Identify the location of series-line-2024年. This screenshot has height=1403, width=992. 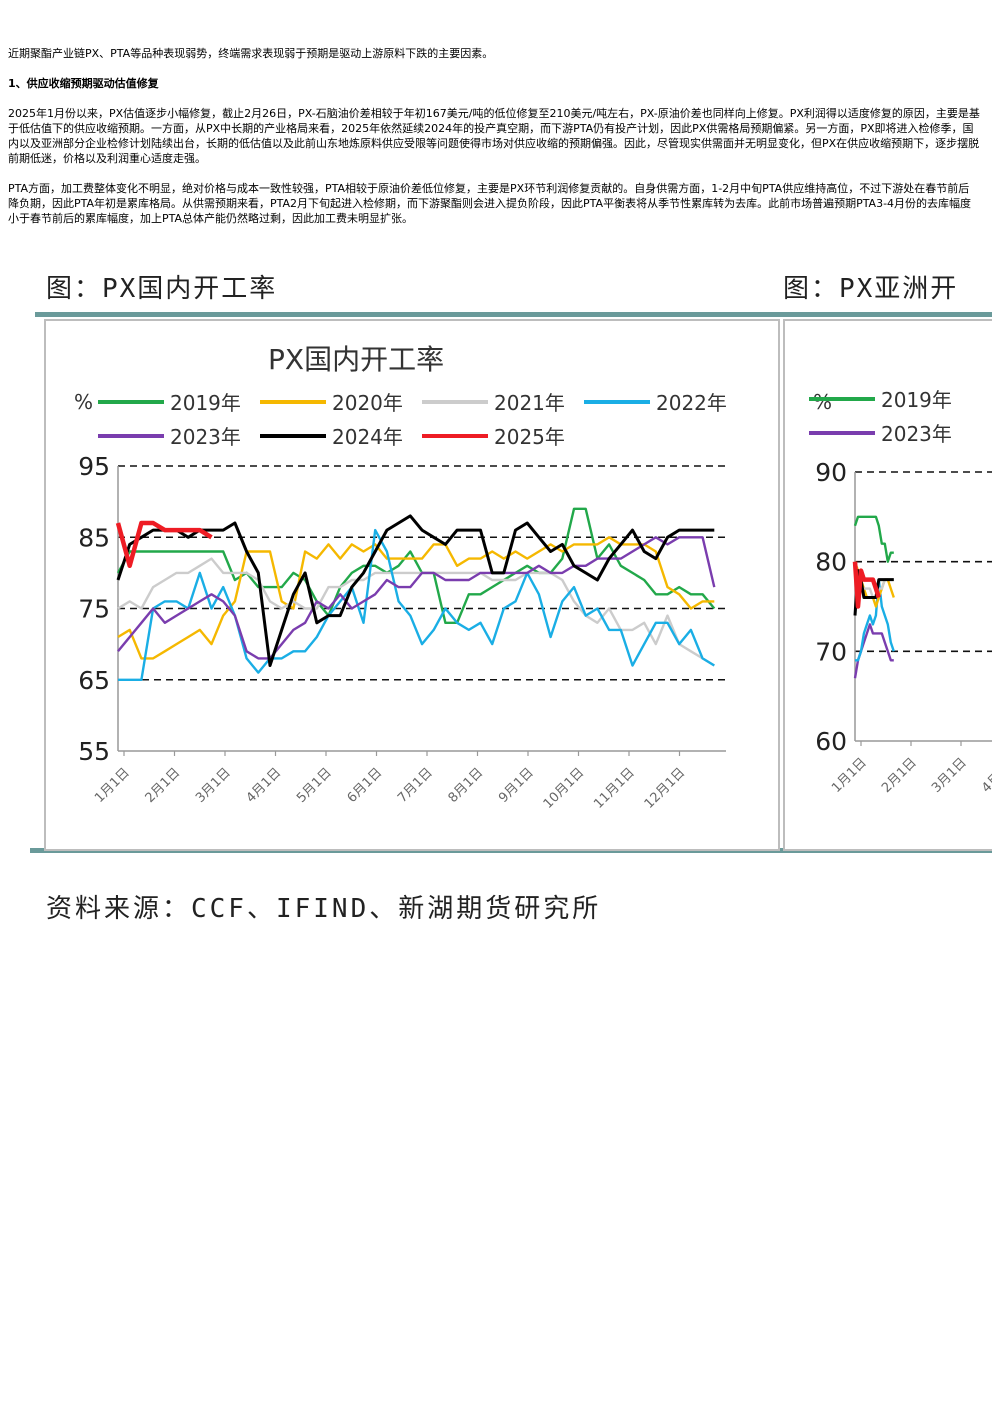
(415, 590).